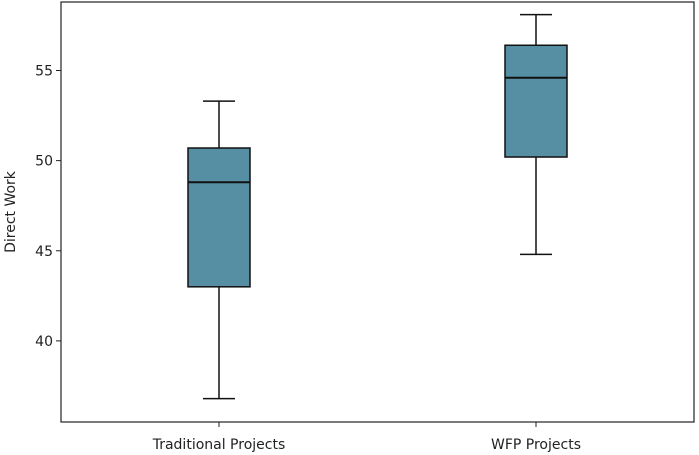 The width and height of the screenshot is (699, 455). I want to click on y-tick-label: 50, so click(44, 162).